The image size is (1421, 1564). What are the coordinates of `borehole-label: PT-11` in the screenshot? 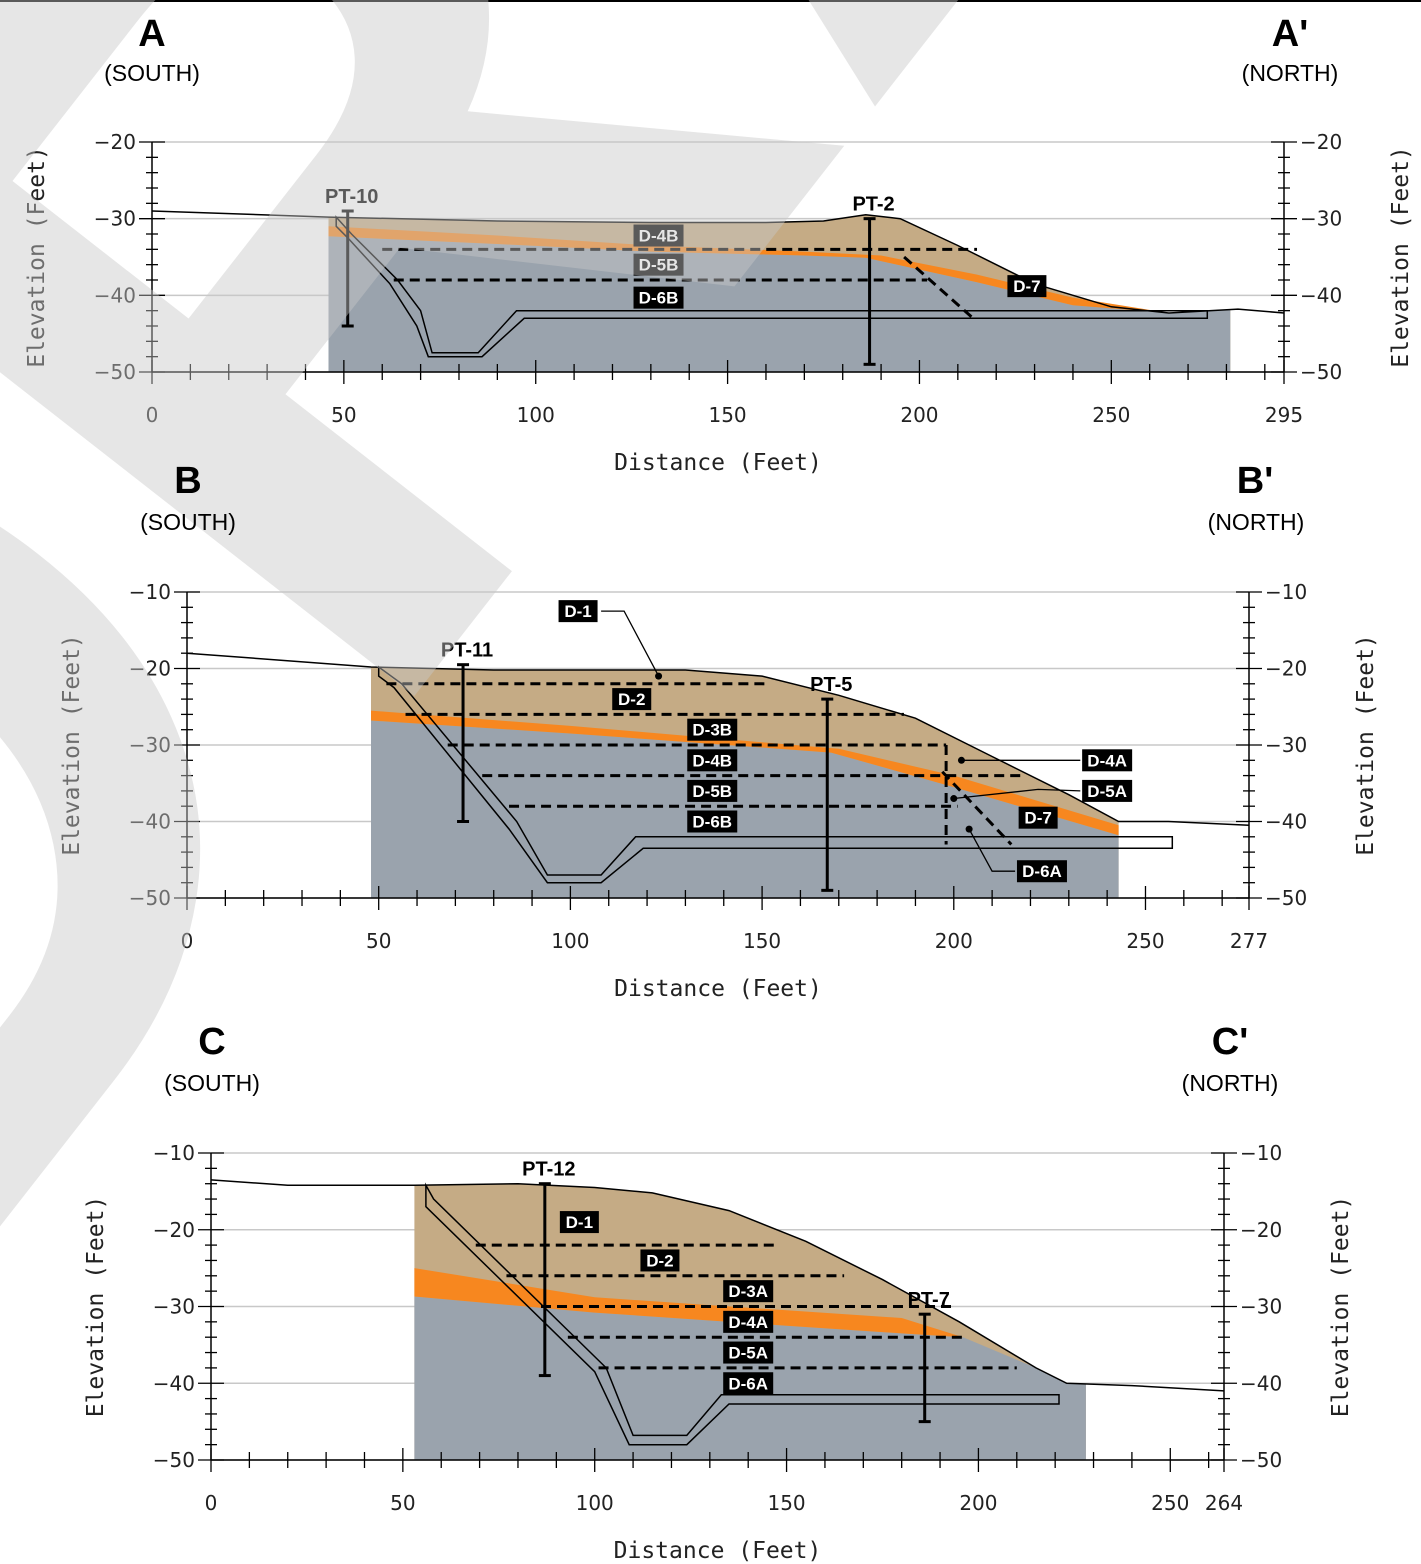 It's located at (467, 651).